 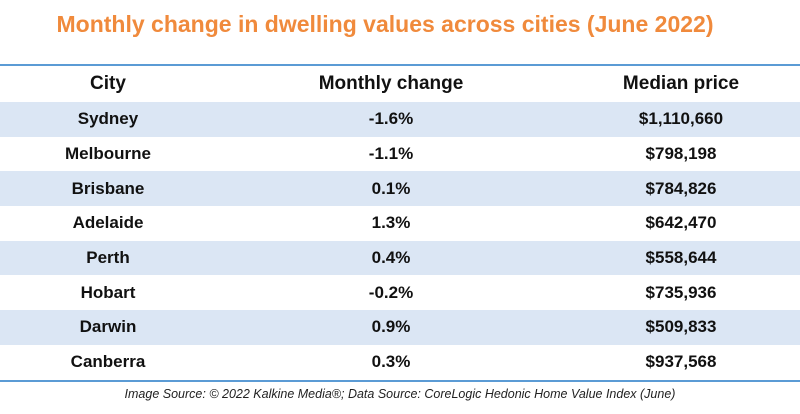 What do you see at coordinates (108, 83) in the screenshot?
I see `header-city: City` at bounding box center [108, 83].